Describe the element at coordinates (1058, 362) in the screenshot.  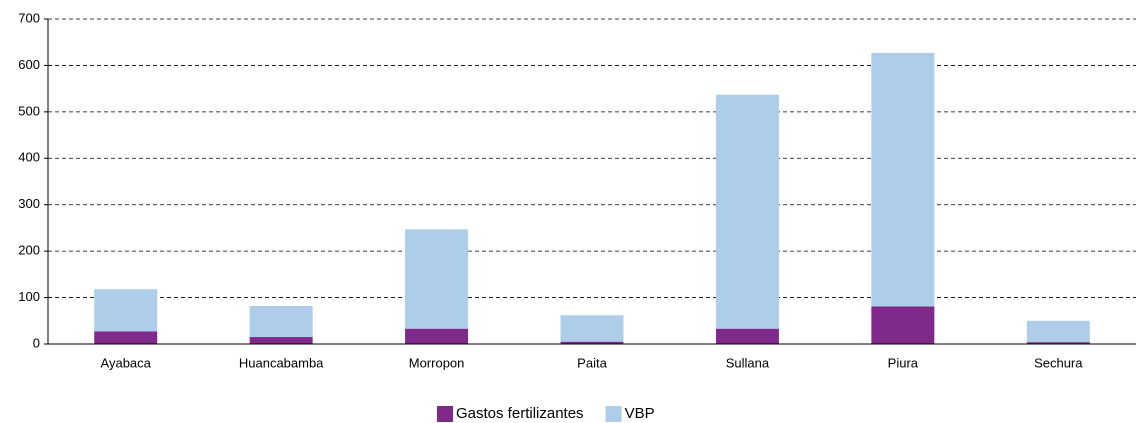
I see `x-tick-label: Sechura` at that location.